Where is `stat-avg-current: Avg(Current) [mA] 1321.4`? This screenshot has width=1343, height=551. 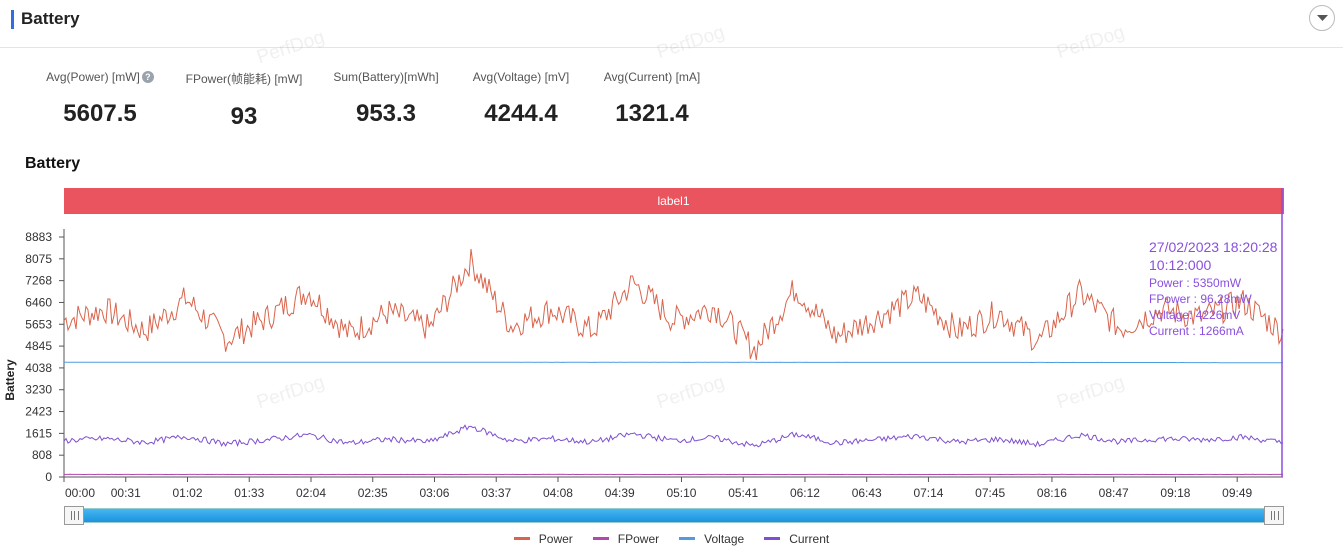 stat-avg-current: Avg(Current) [mA] 1321.4 is located at coordinates (652, 99).